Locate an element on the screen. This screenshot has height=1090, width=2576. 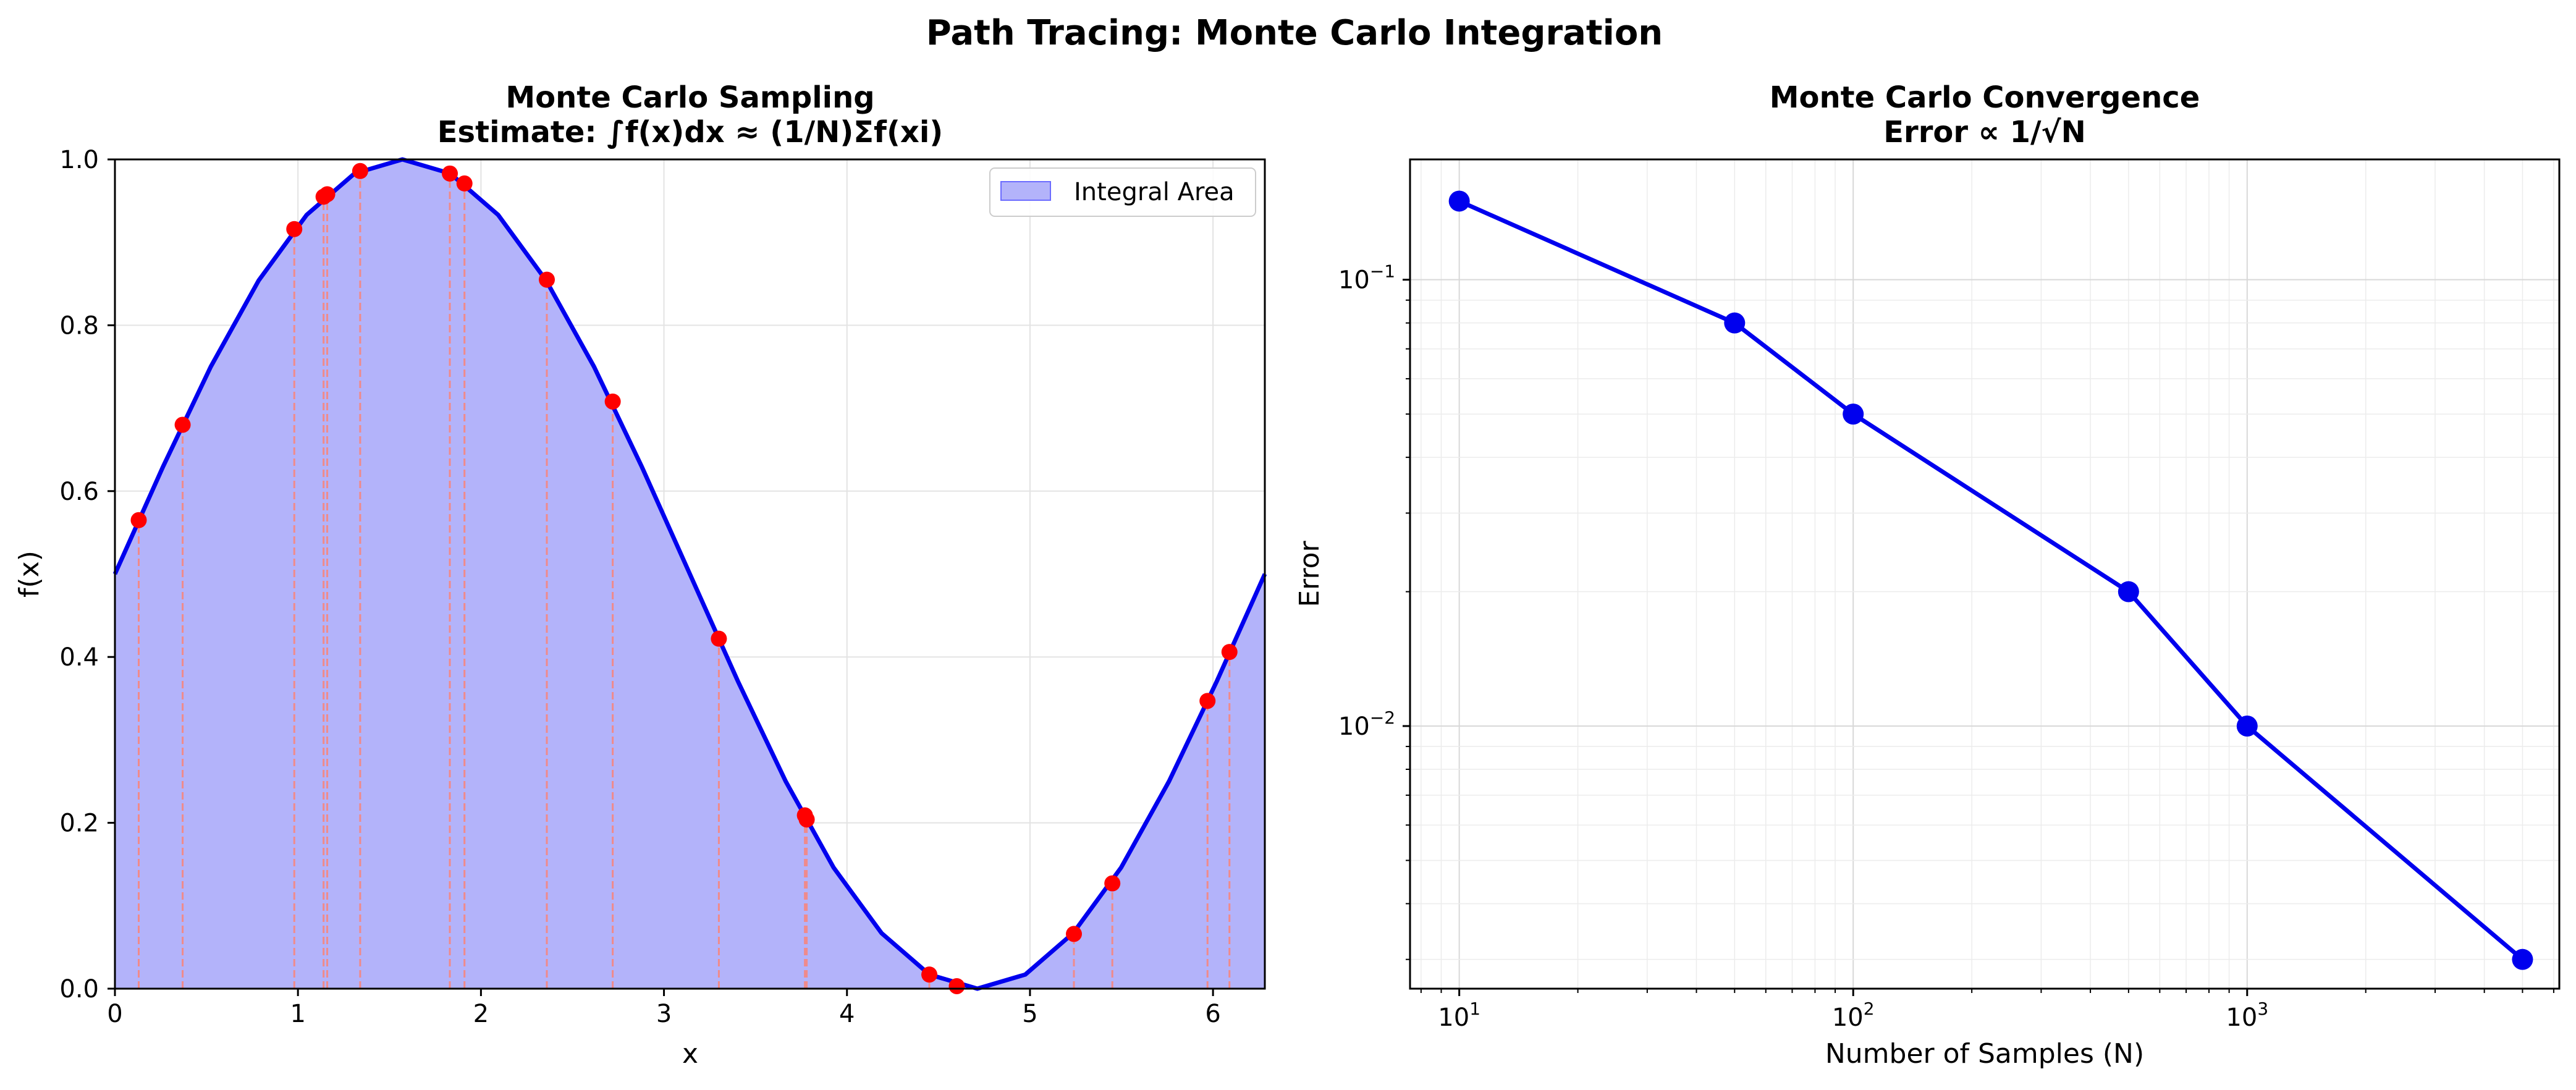
x-tick-label: 1 is located at coordinates (297, 1014).